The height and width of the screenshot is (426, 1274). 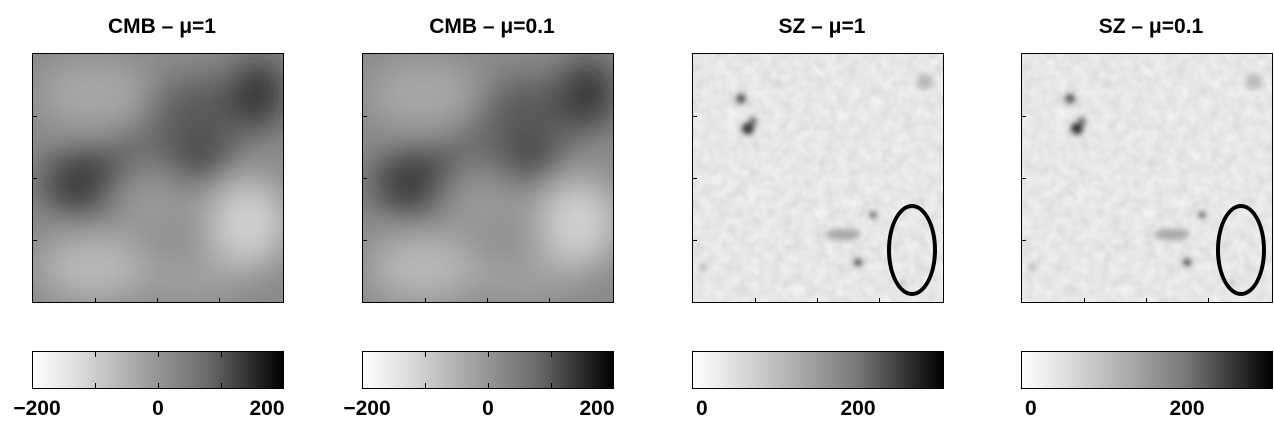 I want to click on panel-title: CMB – μ=0.1, so click(x=492, y=26).